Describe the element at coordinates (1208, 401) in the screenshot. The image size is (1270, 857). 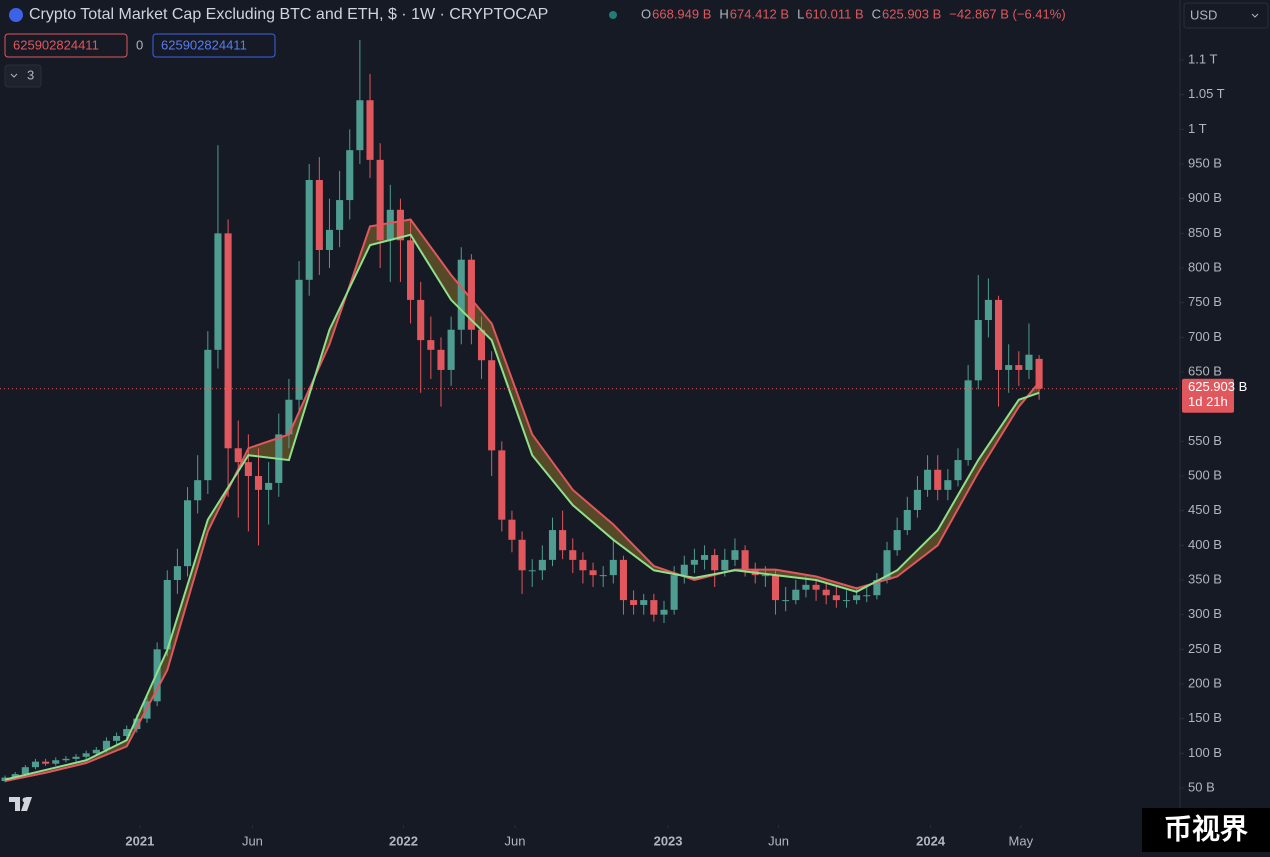
I see `countdown: 1d 21h` at that location.